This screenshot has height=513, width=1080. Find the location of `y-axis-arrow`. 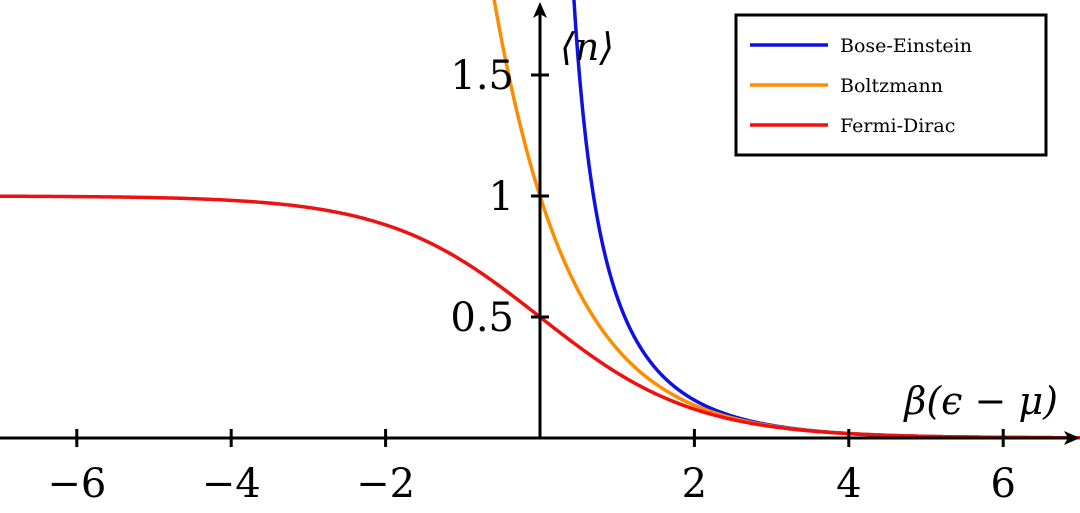

y-axis-arrow is located at coordinates (540, 10).